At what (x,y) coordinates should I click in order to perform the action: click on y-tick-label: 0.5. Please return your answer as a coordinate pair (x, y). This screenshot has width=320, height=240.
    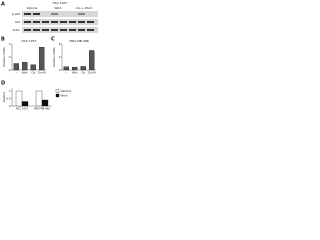
    Looking at the image, I should click on (8, 99).